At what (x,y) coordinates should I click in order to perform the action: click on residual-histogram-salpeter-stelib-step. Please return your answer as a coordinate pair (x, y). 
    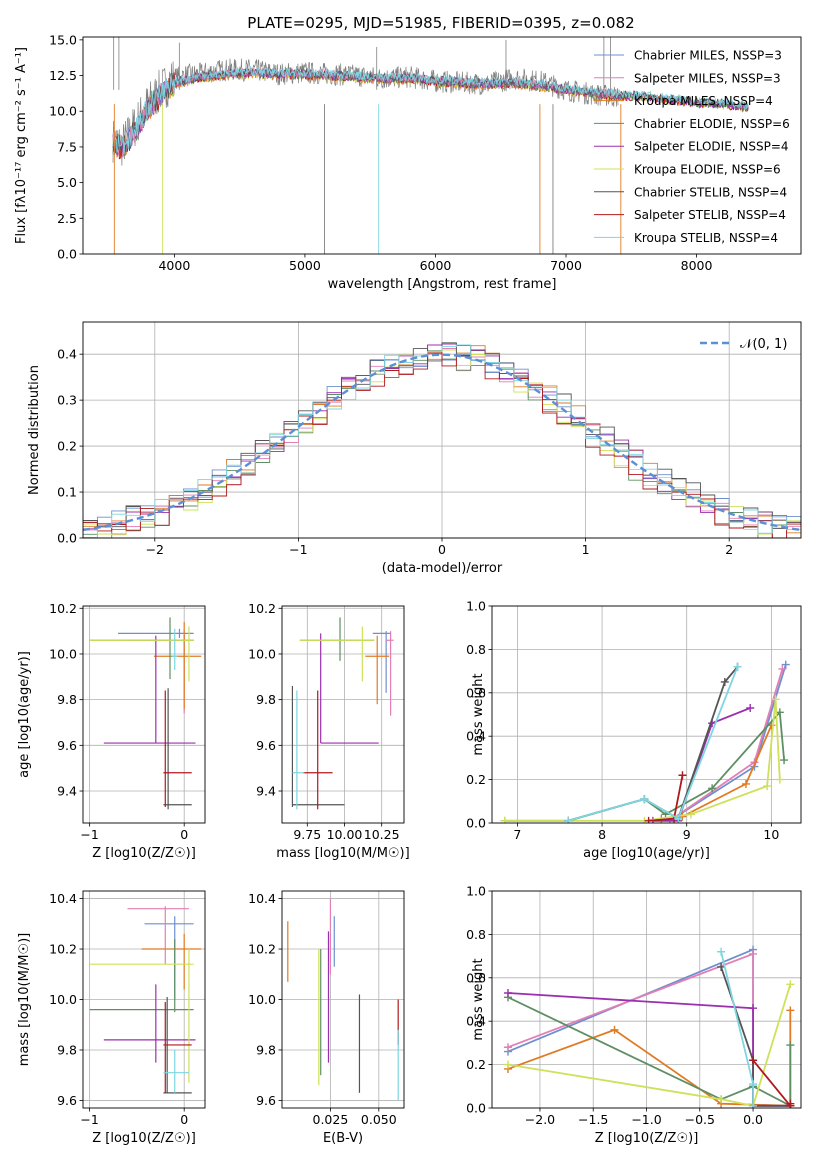
    Looking at the image, I should click on (442, 445).